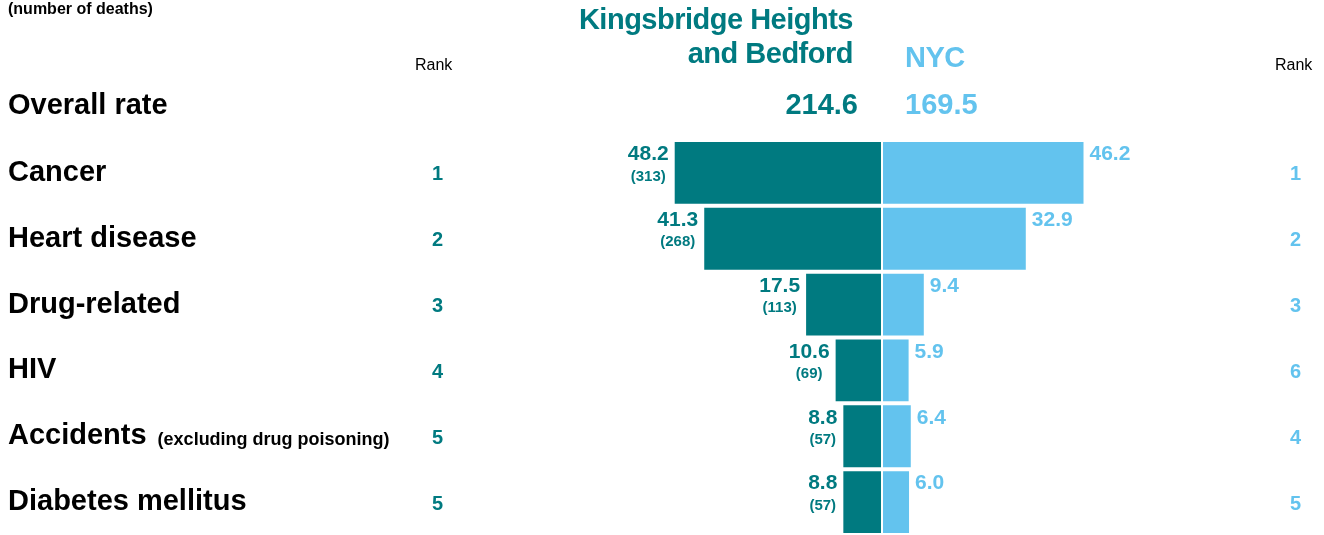 This screenshot has height=535, width=1324. What do you see at coordinates (102, 236) in the screenshot?
I see `y-tick-label: Heart disease` at bounding box center [102, 236].